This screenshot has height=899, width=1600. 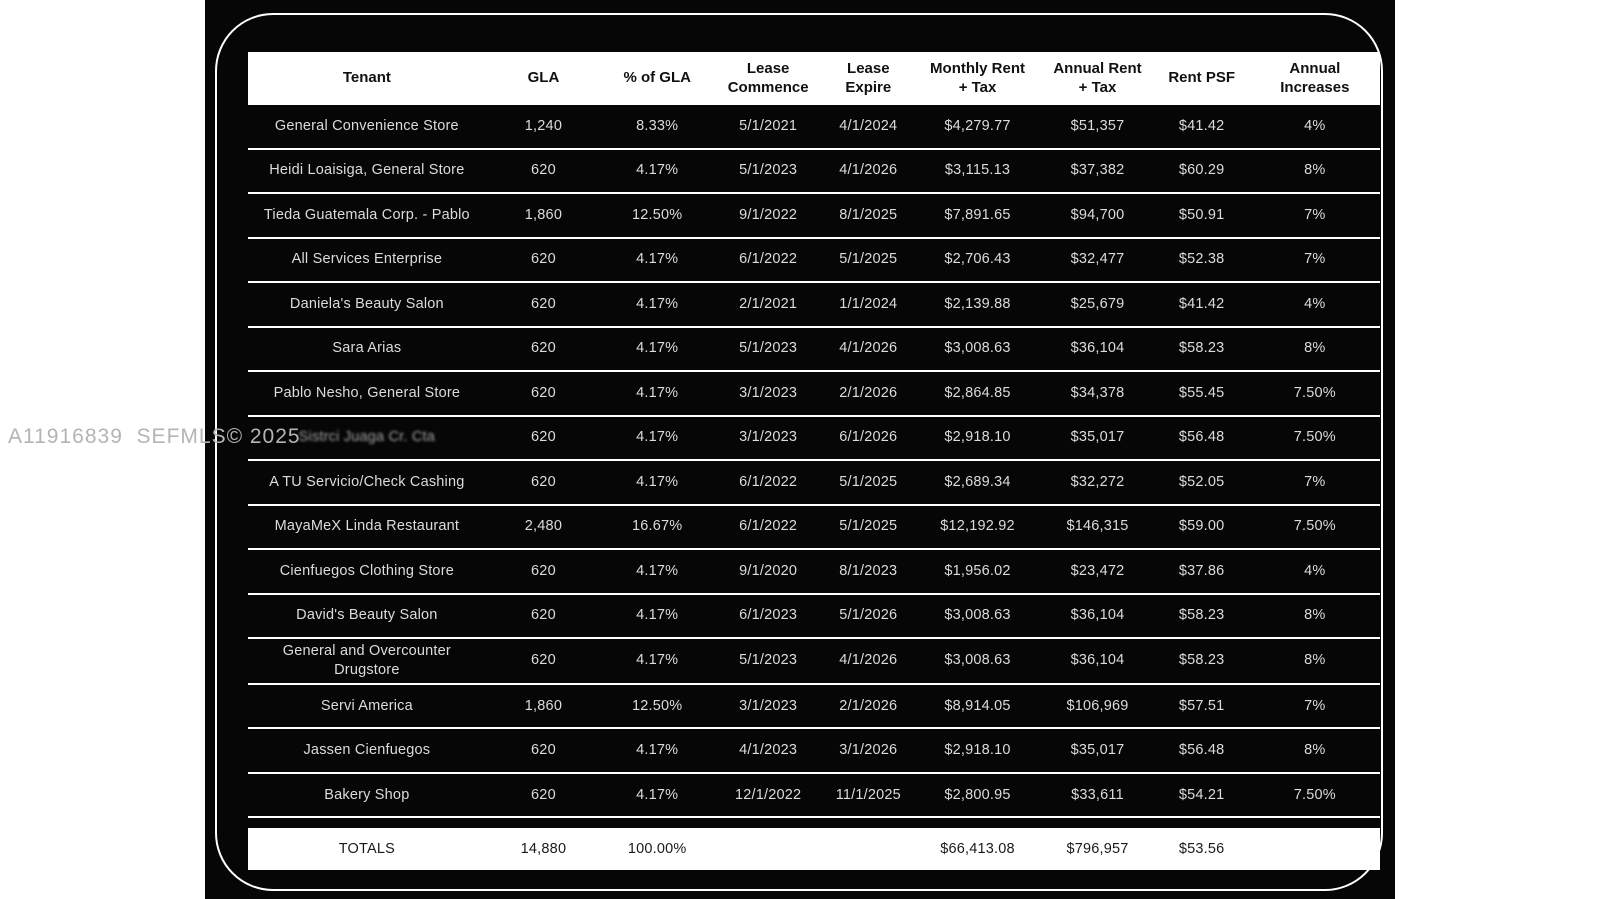 I want to click on lease-commence-cell: 6/1/2023, so click(x=768, y=615).